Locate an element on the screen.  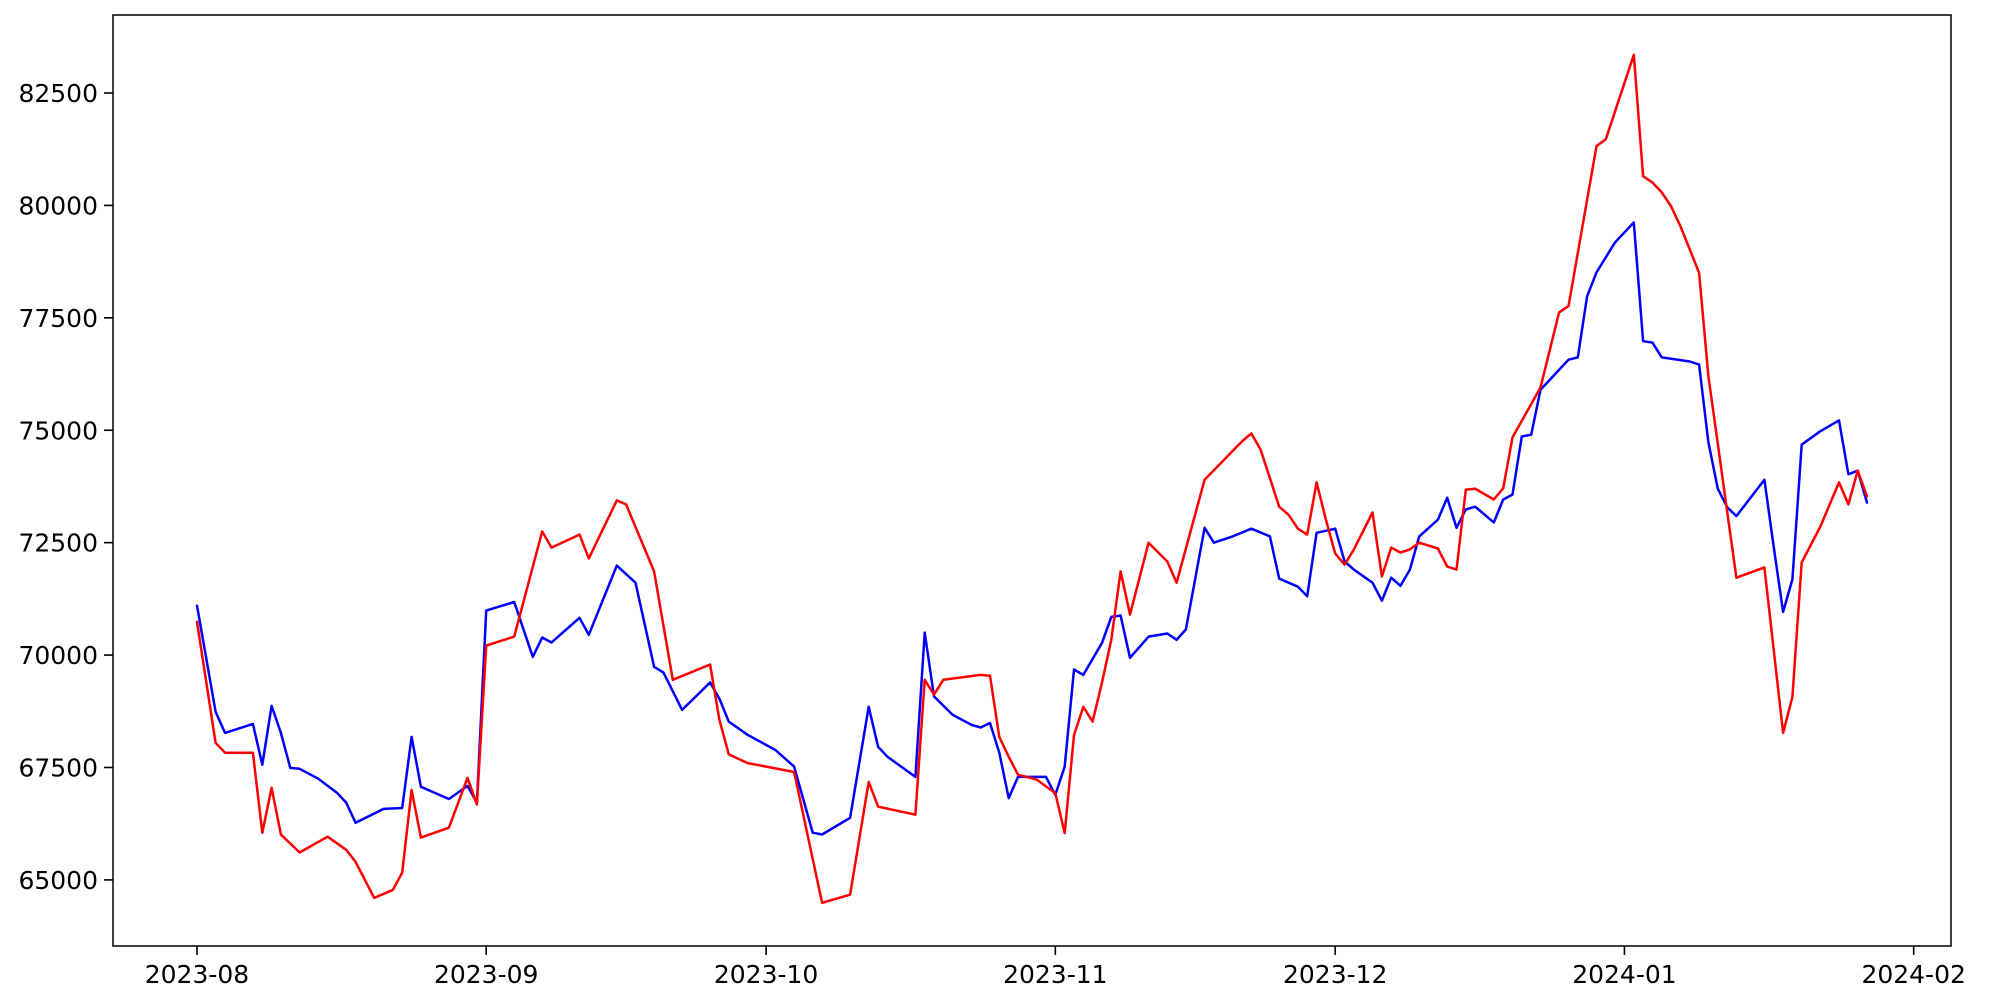
y-tick-label: 82500 is located at coordinates (58, 93).